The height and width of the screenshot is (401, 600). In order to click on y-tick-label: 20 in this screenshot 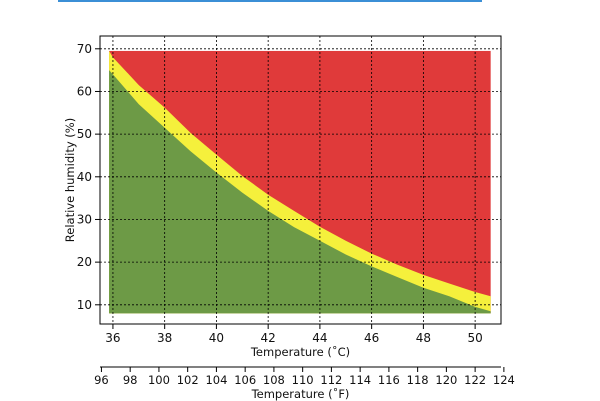, I will do `click(84, 262)`.